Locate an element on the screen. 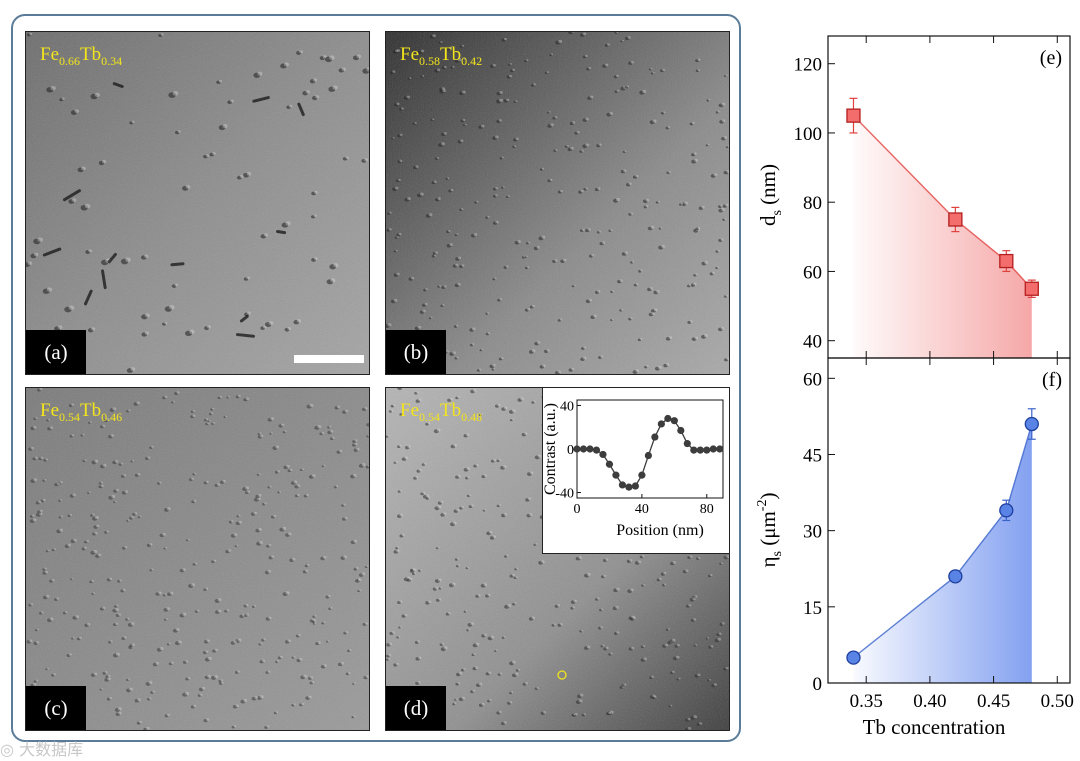 The height and width of the screenshot is (761, 1080). plot-frame-f is located at coordinates (949, 520).